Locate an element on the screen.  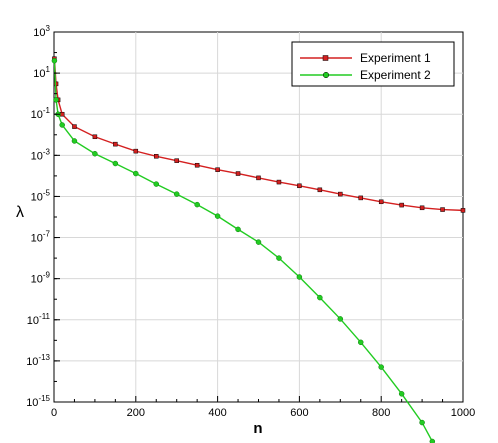
y-tick-label: 10⁻³ is located at coordinates (41, 154).